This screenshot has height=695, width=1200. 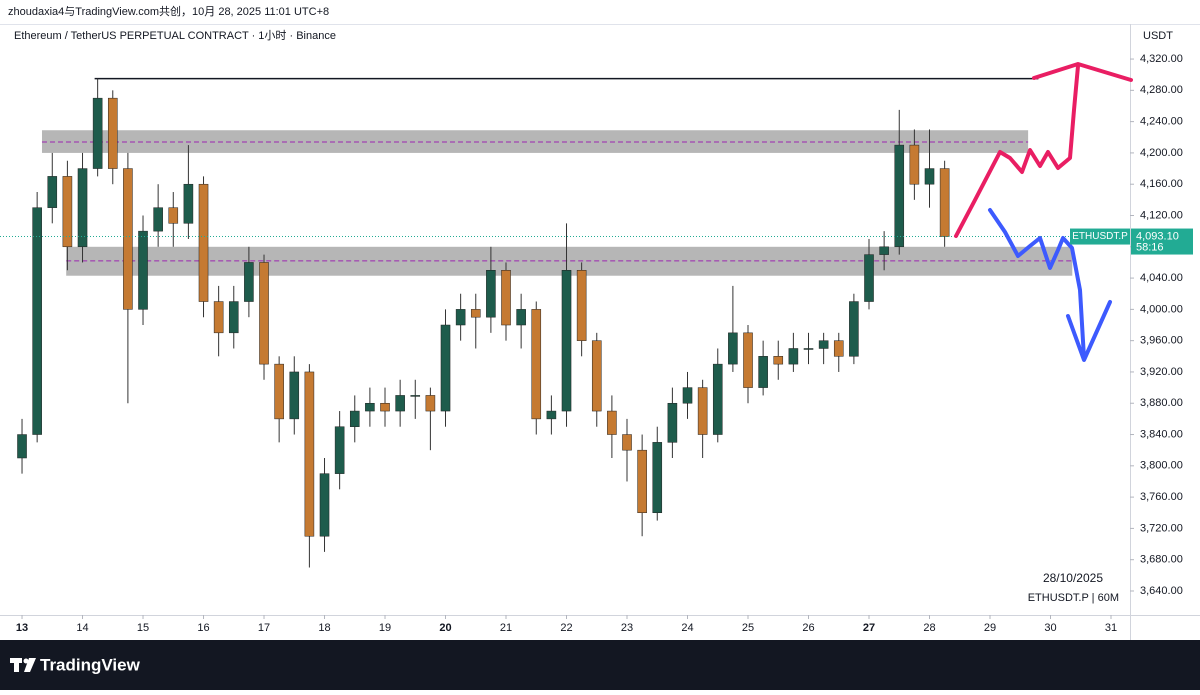 What do you see at coordinates (535, 141) in the screenshot?
I see `zone` at bounding box center [535, 141].